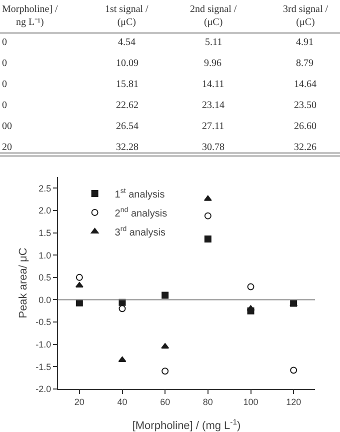  I want to click on text: 22.62, so click(127, 105).